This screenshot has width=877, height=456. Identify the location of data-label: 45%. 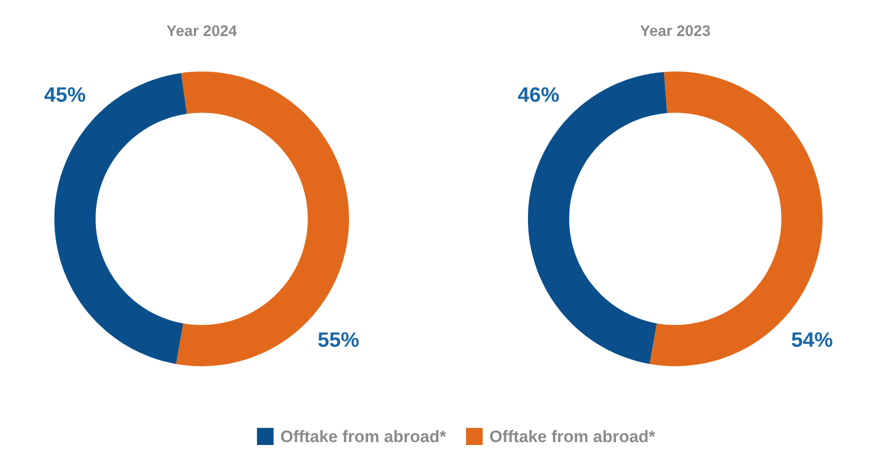
(65, 94).